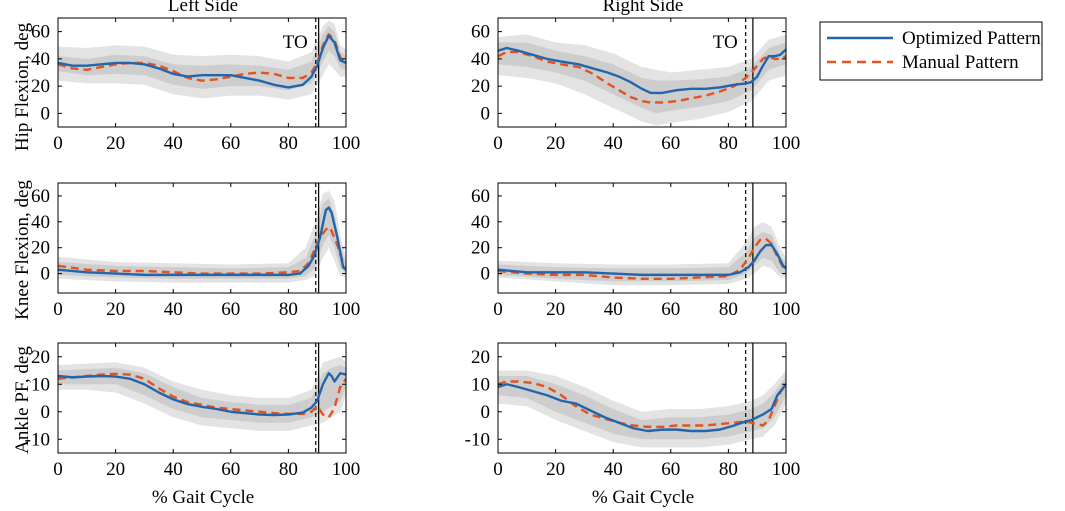 This screenshot has height=511, width=1065. I want to click on xlabel-right: % Gait Cycle, so click(643, 497).